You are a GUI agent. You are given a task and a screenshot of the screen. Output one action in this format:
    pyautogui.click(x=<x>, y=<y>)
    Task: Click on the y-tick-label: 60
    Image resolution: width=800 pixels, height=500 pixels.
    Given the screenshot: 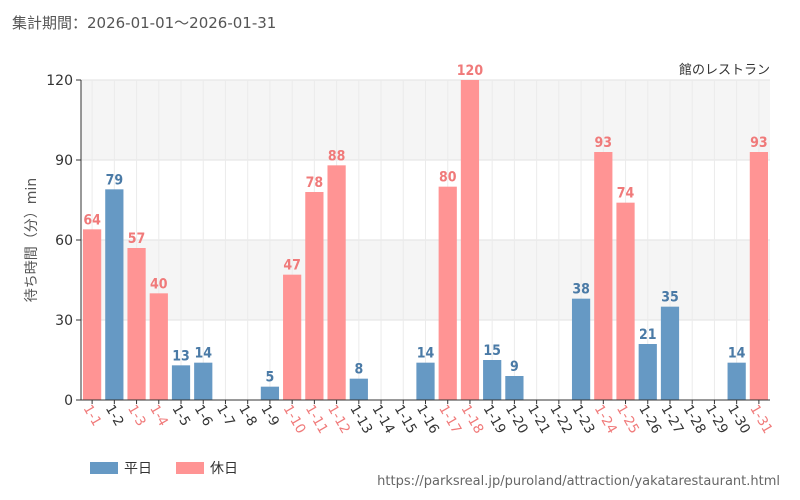 What is the action you would take?
    pyautogui.click(x=64, y=241)
    